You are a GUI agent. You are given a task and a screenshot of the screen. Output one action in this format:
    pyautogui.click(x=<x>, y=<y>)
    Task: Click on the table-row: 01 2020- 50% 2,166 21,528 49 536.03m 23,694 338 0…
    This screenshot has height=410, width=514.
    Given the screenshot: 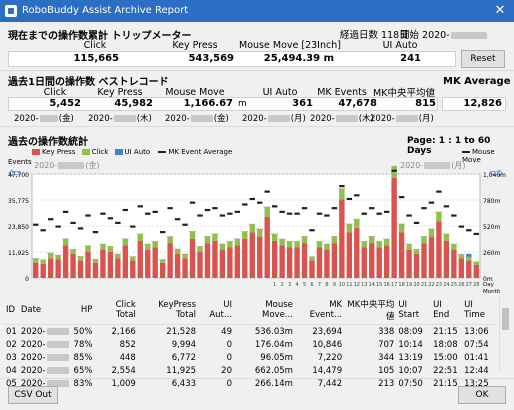 What is the action you would take?
    pyautogui.click(x=250, y=332)
    